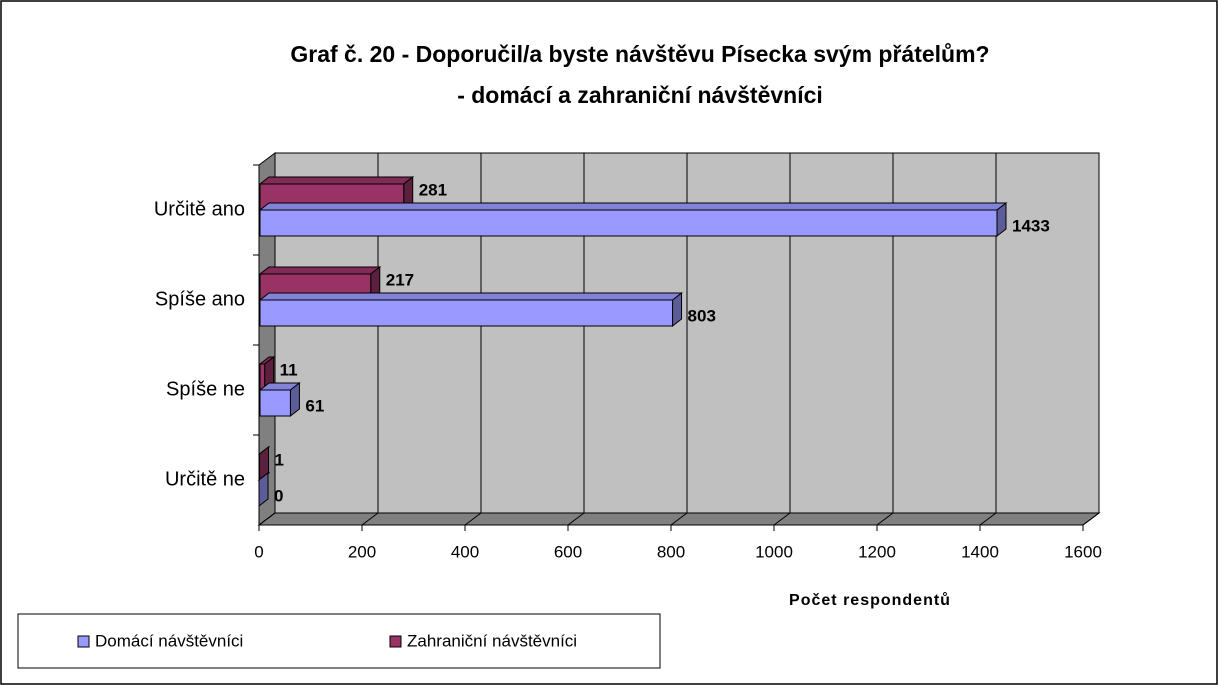 This screenshot has width=1219, height=685. I want to click on legend-label: Zahraniční návštěvníci, so click(492, 640).